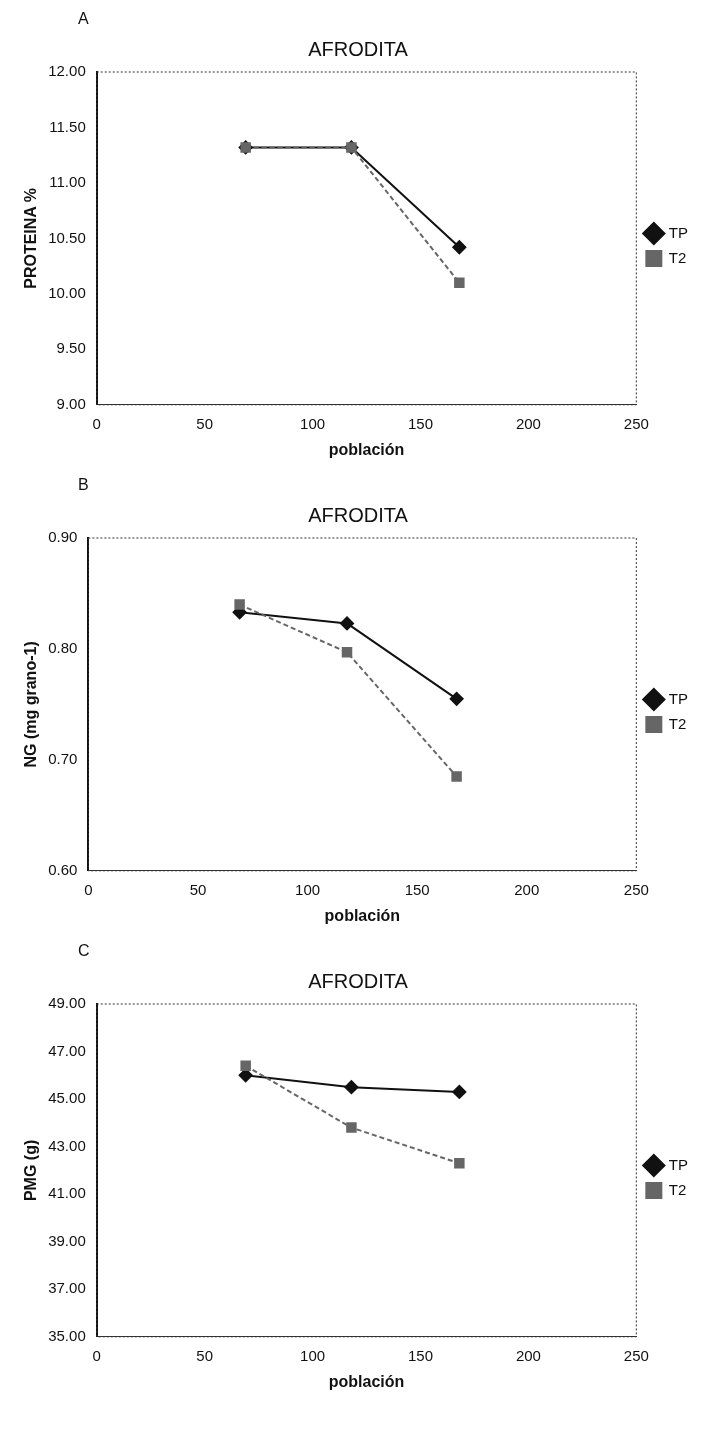  What do you see at coordinates (71, 348) in the screenshot?
I see `y-tick-label: 9.50` at bounding box center [71, 348].